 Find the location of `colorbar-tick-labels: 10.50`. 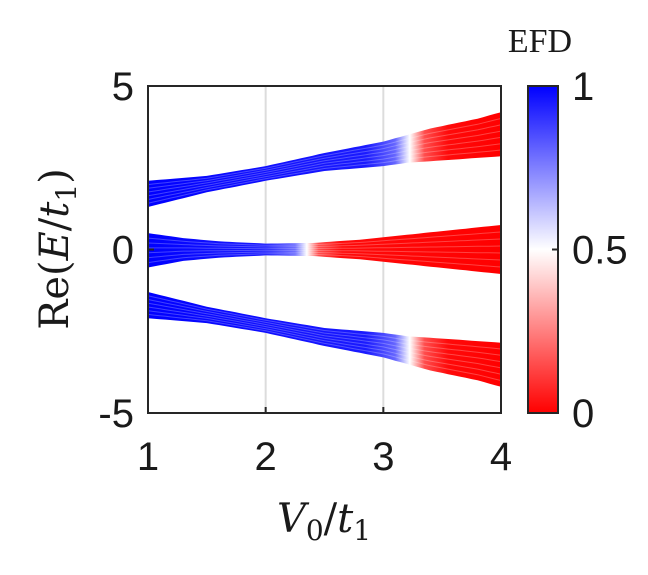

colorbar-tick-labels: 10.50 is located at coordinates (600, 250).